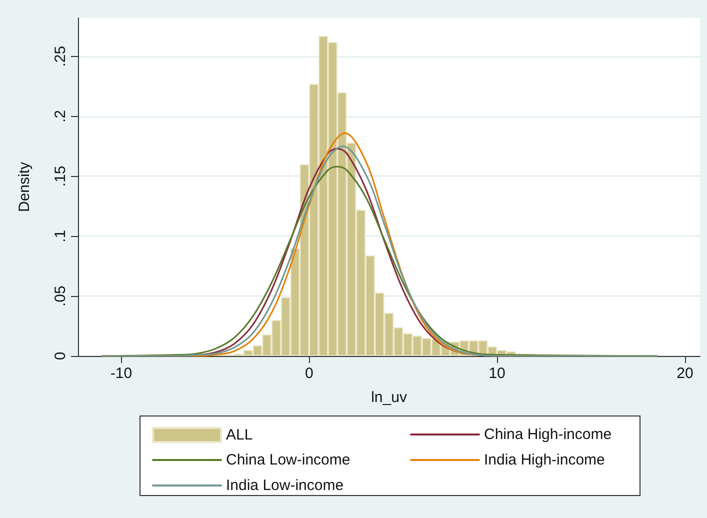  What do you see at coordinates (60, 236) in the screenshot?
I see `y-tick-label: .1` at bounding box center [60, 236].